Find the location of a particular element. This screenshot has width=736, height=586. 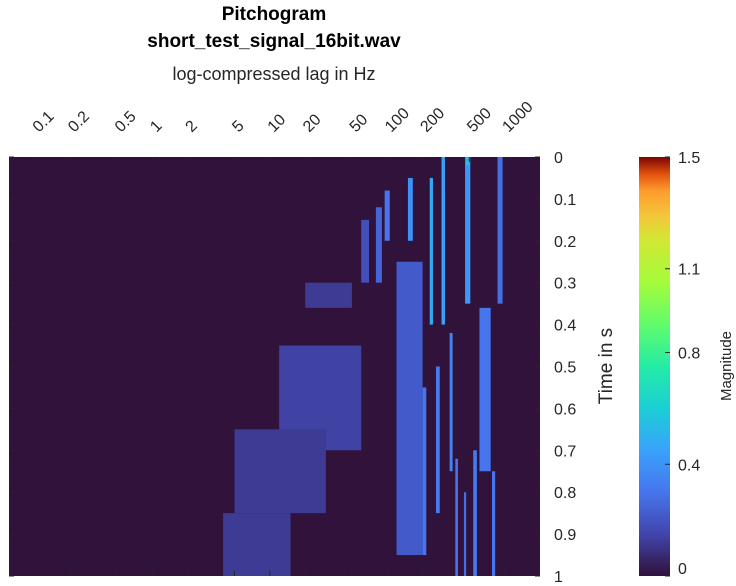

x-tick-label: 1 is located at coordinates (156, 126).